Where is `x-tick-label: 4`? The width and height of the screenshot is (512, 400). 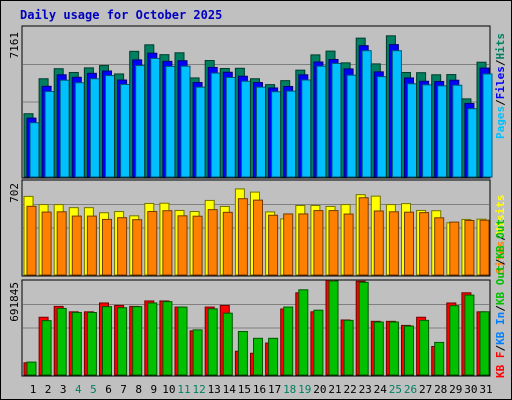 x-tick-label: 4 is located at coordinates (78, 389).